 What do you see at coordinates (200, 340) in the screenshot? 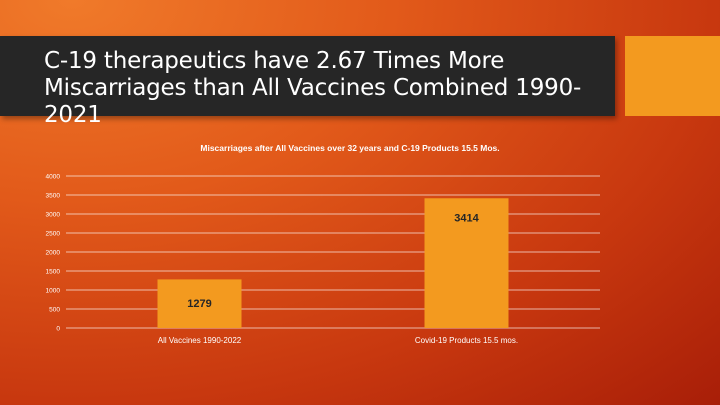
I see `x-category-label-0: All Vaccines 1990-2022` at bounding box center [200, 340].